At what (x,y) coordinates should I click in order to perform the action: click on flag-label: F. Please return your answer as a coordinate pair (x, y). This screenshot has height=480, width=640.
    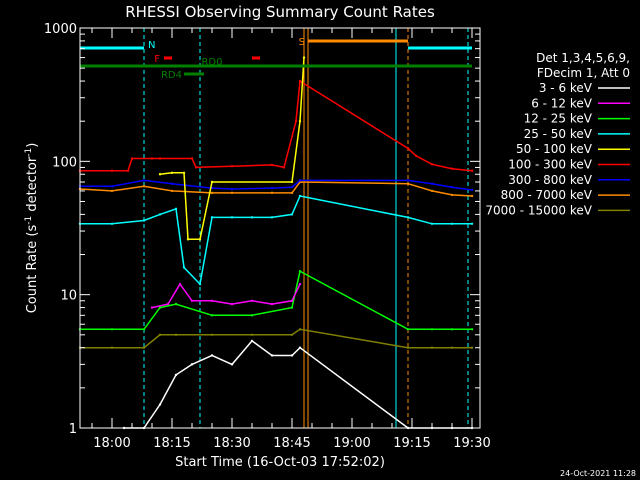
    Looking at the image, I should click on (157, 59).